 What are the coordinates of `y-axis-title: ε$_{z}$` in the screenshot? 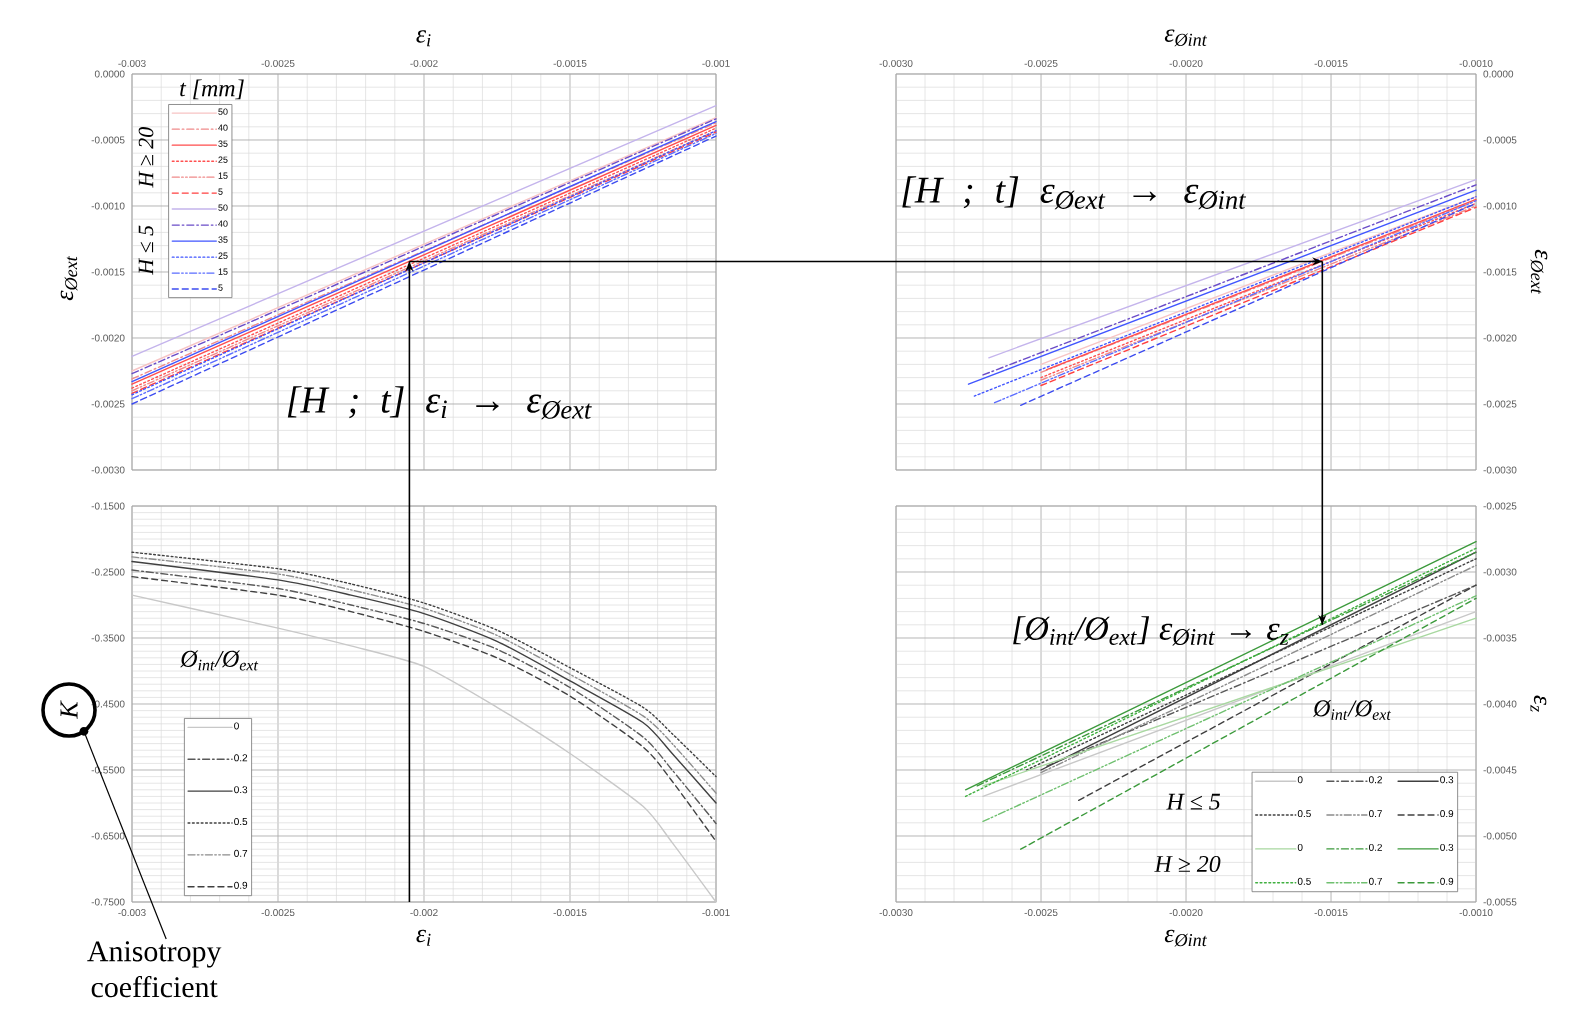 It's located at (1538, 703).